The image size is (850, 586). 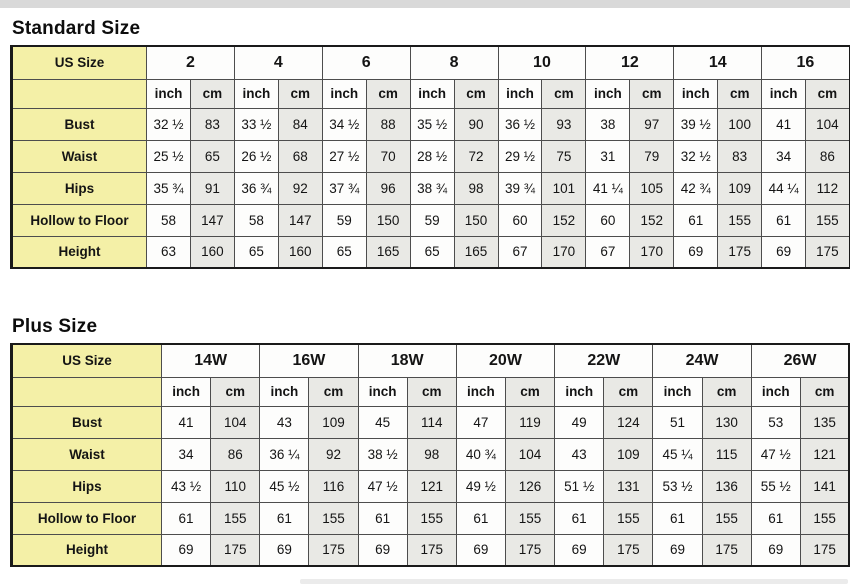 What do you see at coordinates (677, 422) in the screenshot?
I see `value-cell: 51` at bounding box center [677, 422].